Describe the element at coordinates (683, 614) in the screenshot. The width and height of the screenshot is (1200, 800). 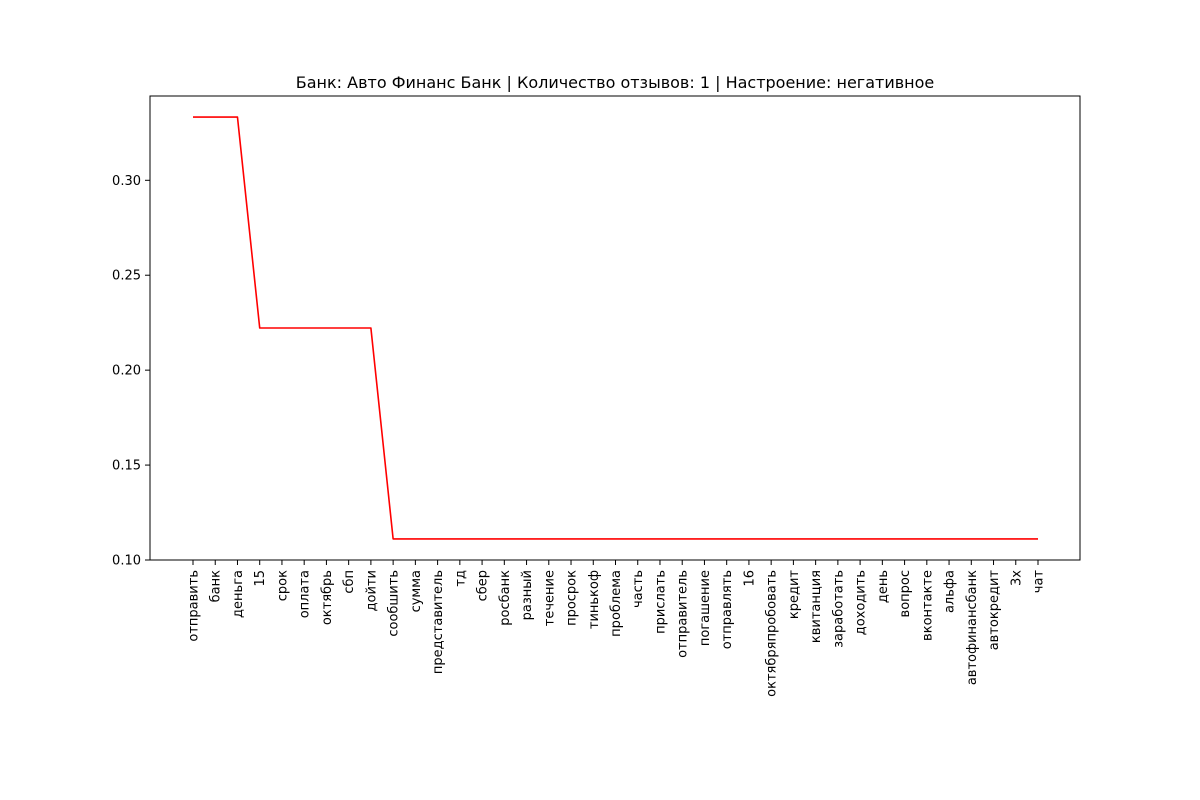
I see `x-tick-label: отправитель` at that location.